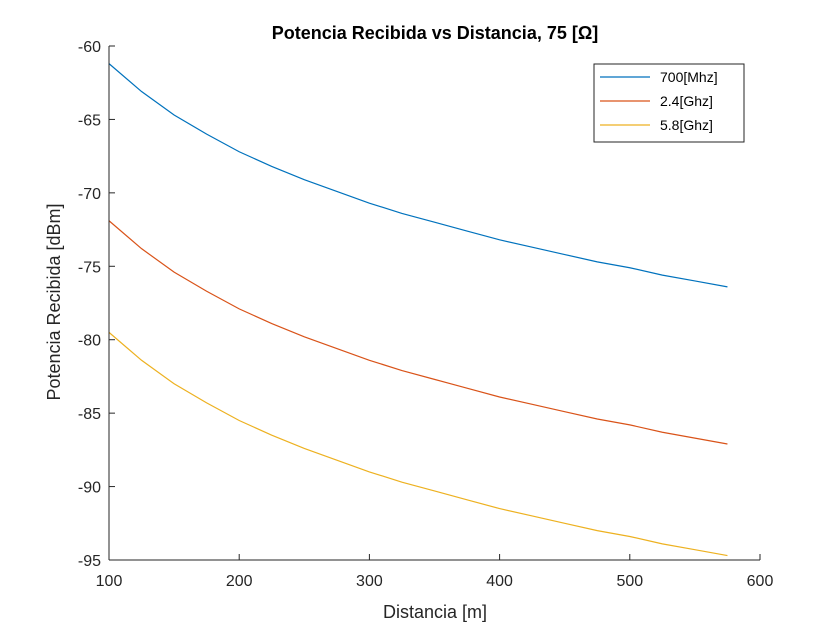  What do you see at coordinates (629, 581) in the screenshot?
I see `x-tick-label: 500` at bounding box center [629, 581].